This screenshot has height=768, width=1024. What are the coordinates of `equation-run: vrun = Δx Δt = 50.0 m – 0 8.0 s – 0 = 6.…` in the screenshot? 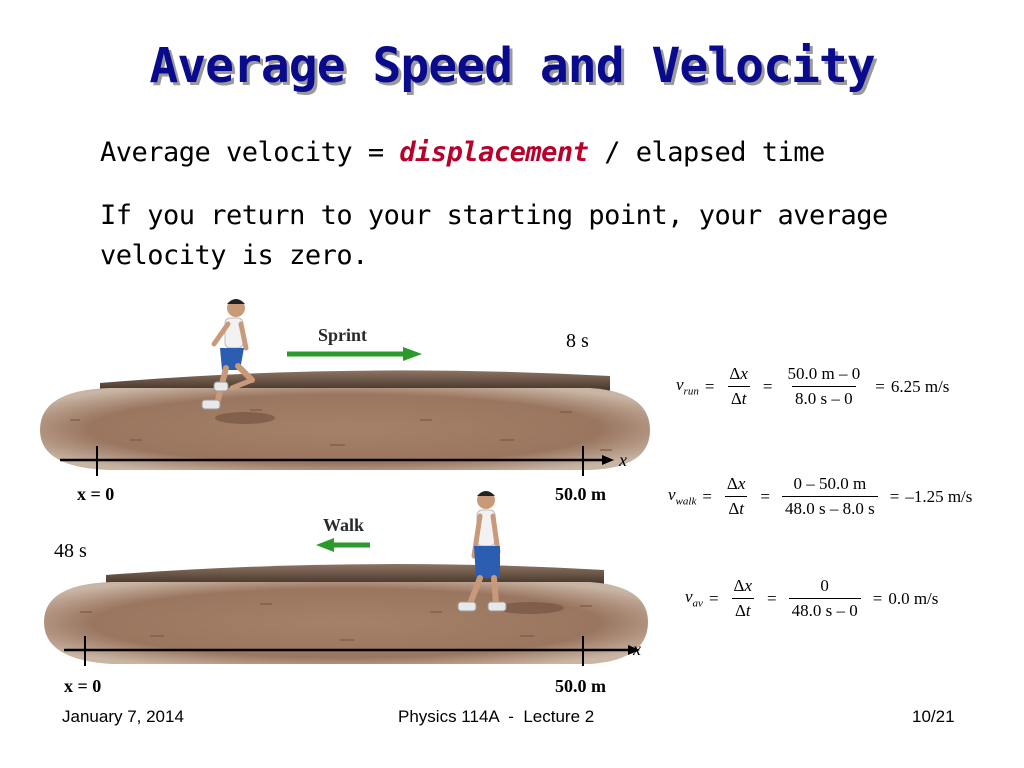 It's located at (812, 386).